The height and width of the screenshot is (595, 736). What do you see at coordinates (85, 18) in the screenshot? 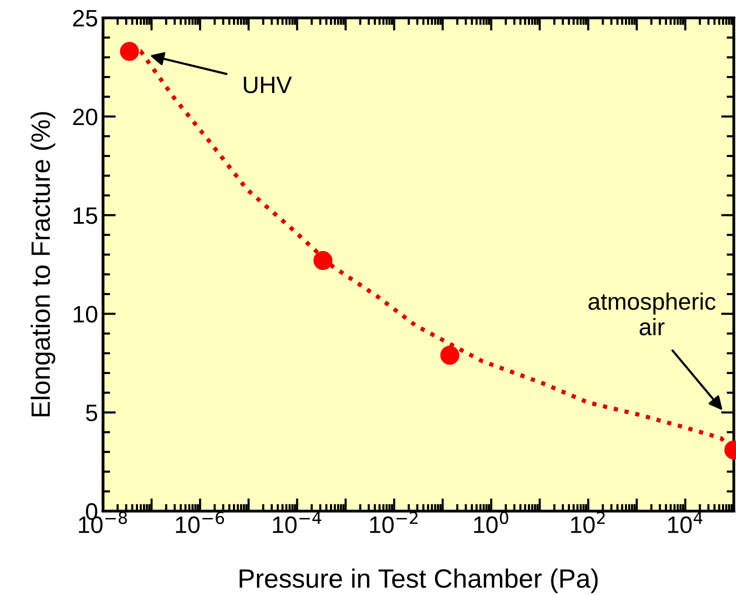
I see `y-tick-label: 25` at bounding box center [85, 18].